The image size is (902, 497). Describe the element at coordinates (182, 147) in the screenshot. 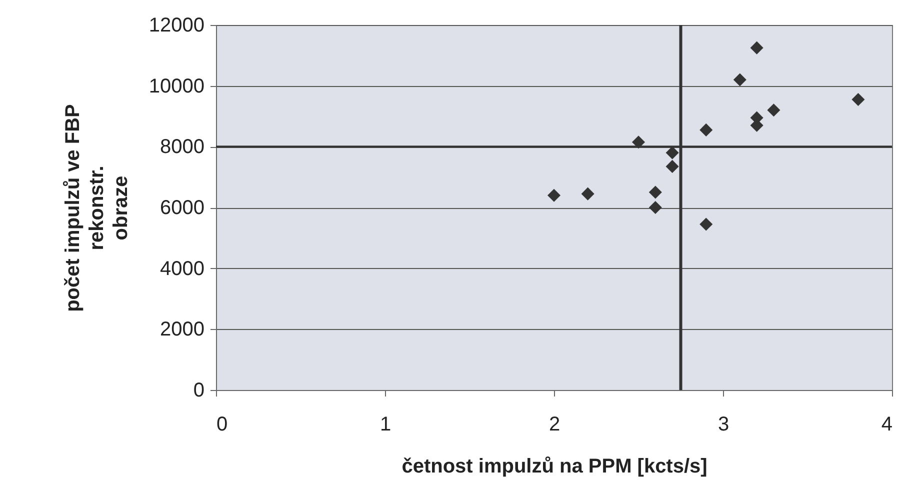

I see `y-tick-label: 8000` at that location.